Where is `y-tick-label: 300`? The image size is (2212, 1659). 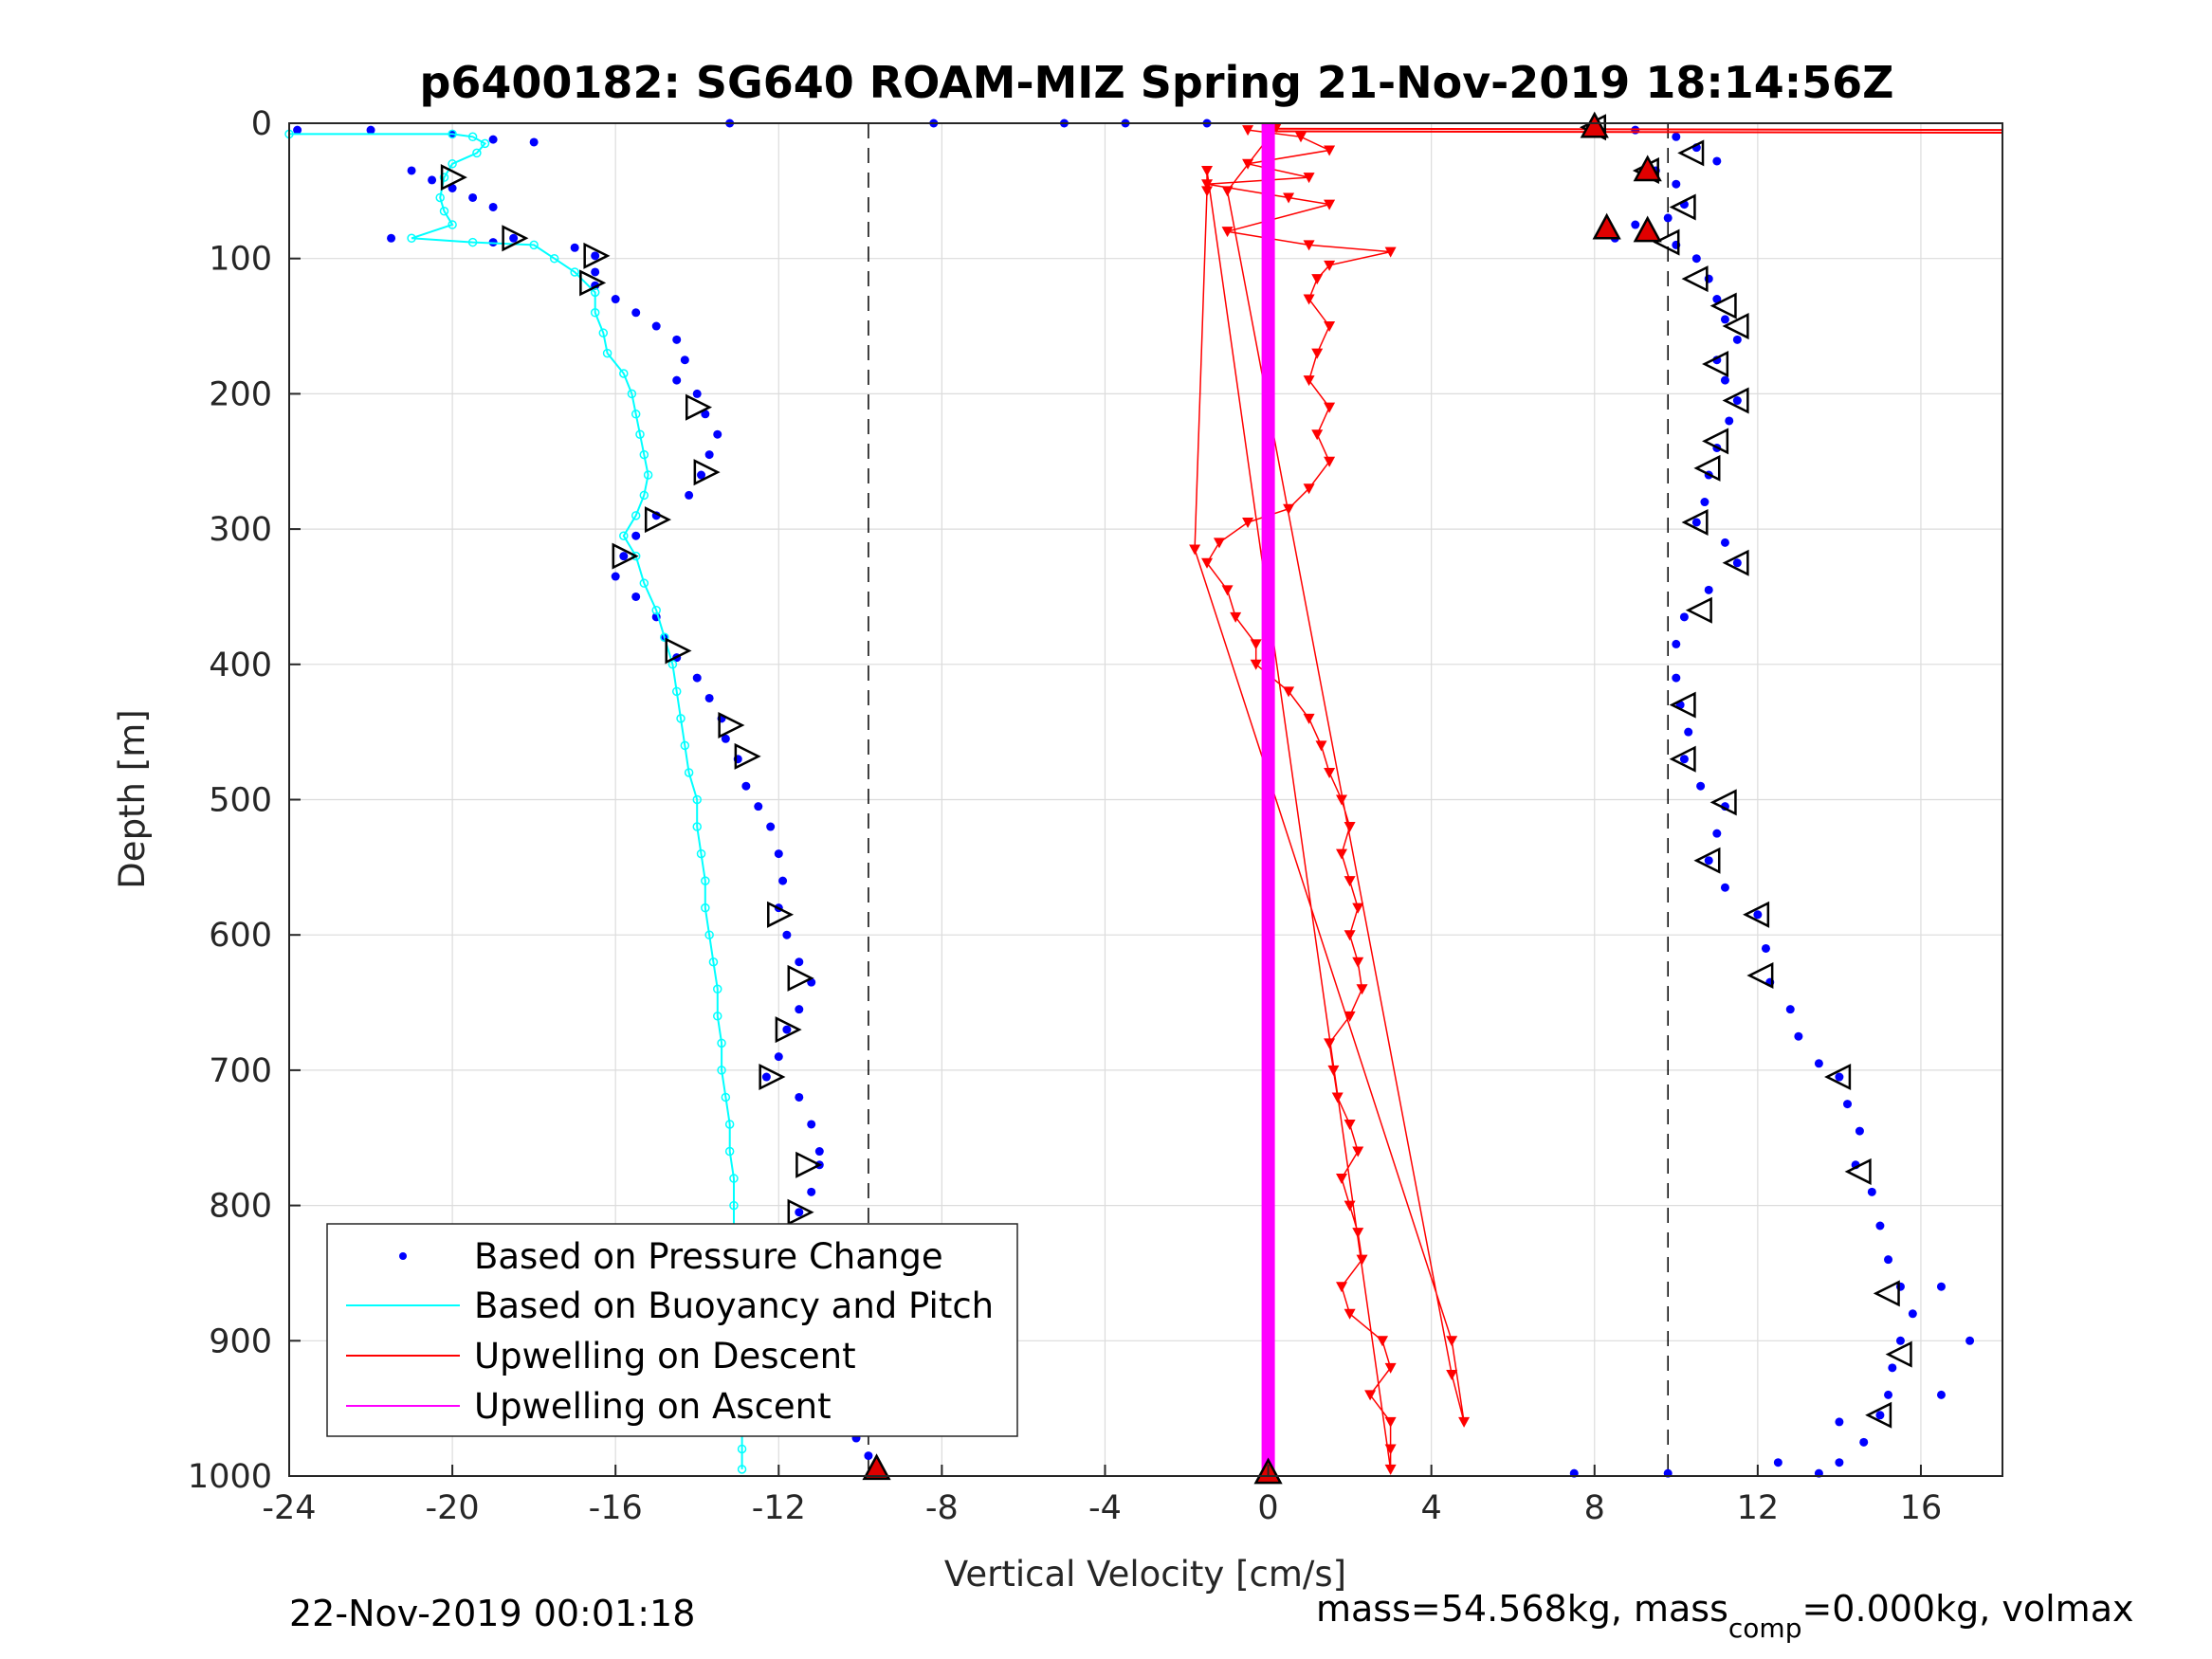
y-tick-label: 300 is located at coordinates (240, 530).